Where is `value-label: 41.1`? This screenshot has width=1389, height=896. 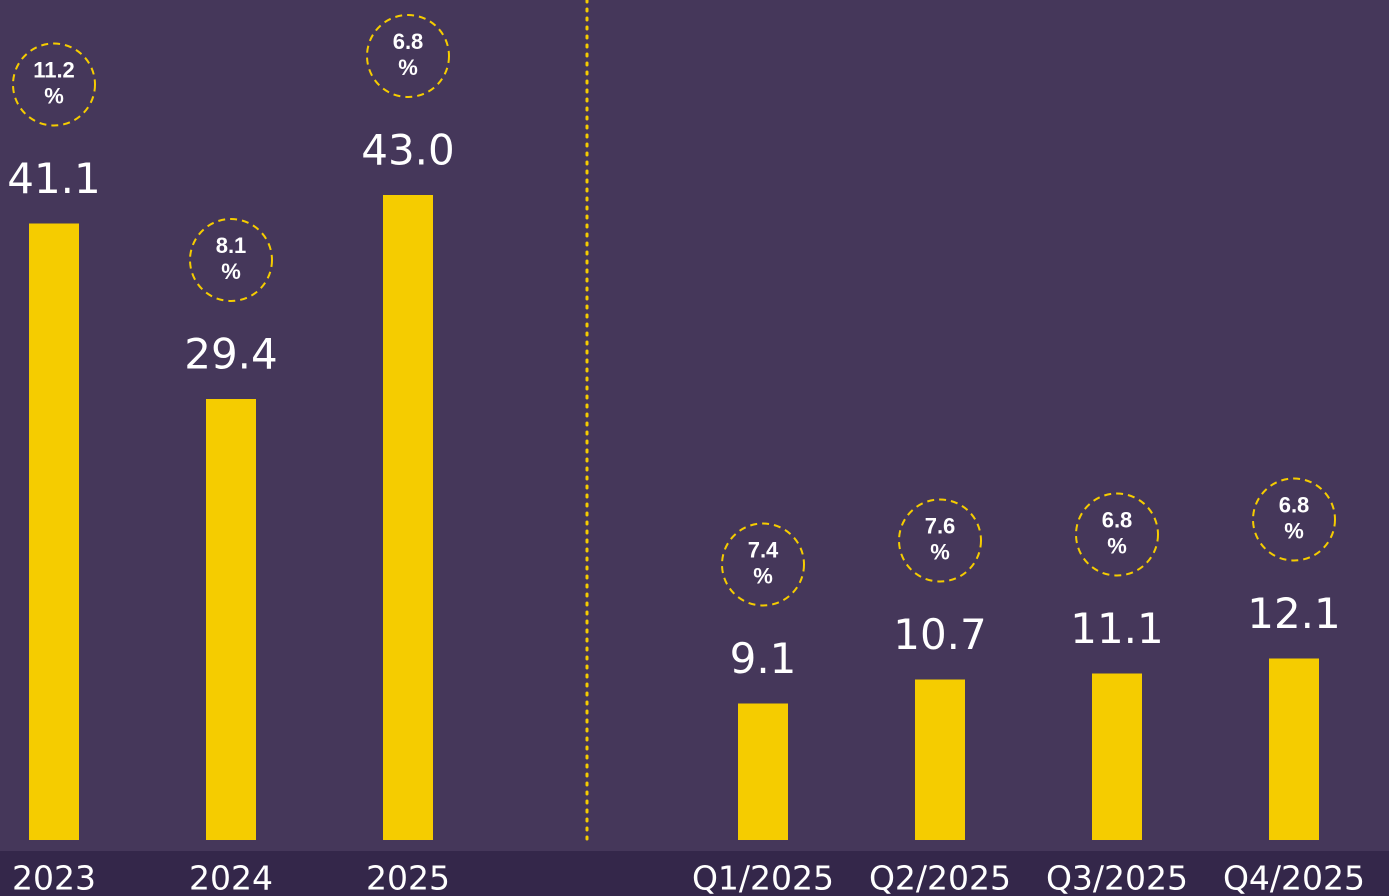
value-label: 41.1 is located at coordinates (54, 178).